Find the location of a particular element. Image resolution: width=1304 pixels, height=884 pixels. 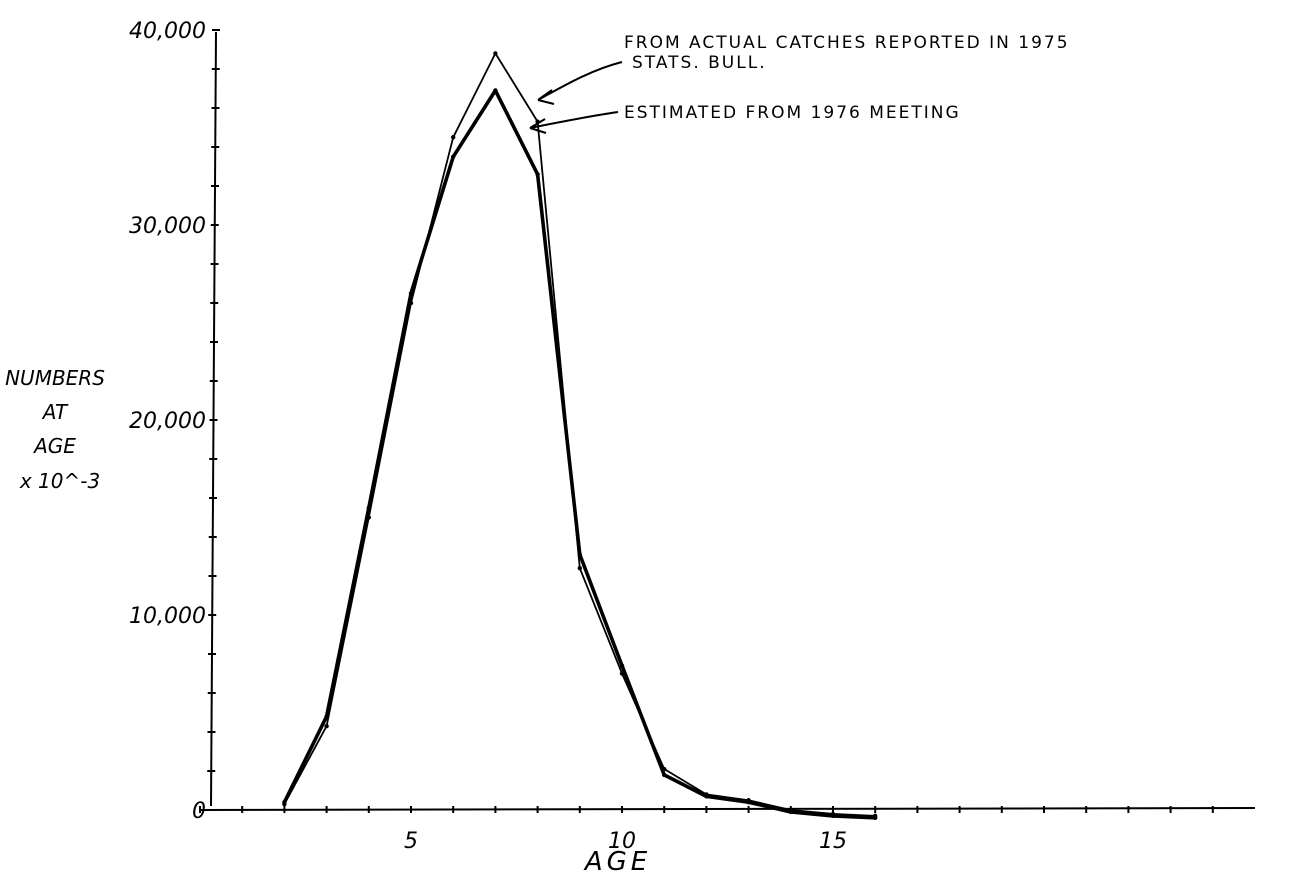

x-axis is located at coordinates (727, 809).